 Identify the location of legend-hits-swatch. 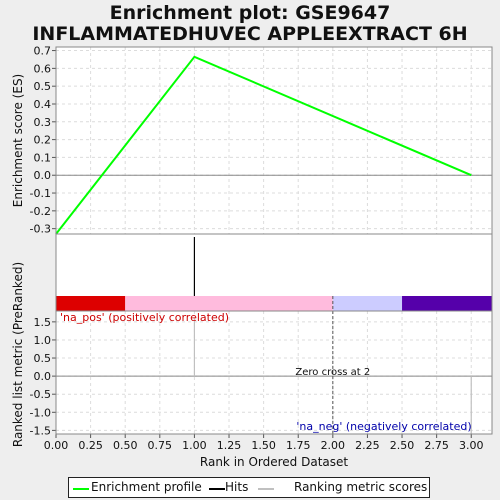
(217, 489).